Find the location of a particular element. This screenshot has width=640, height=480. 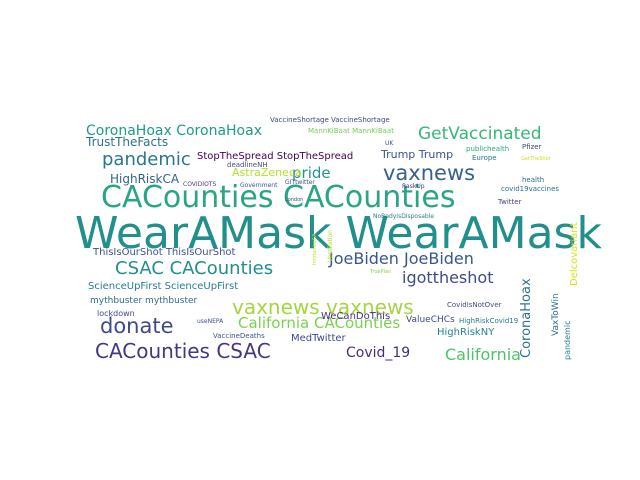

word: Trump Trump is located at coordinates (417, 154).